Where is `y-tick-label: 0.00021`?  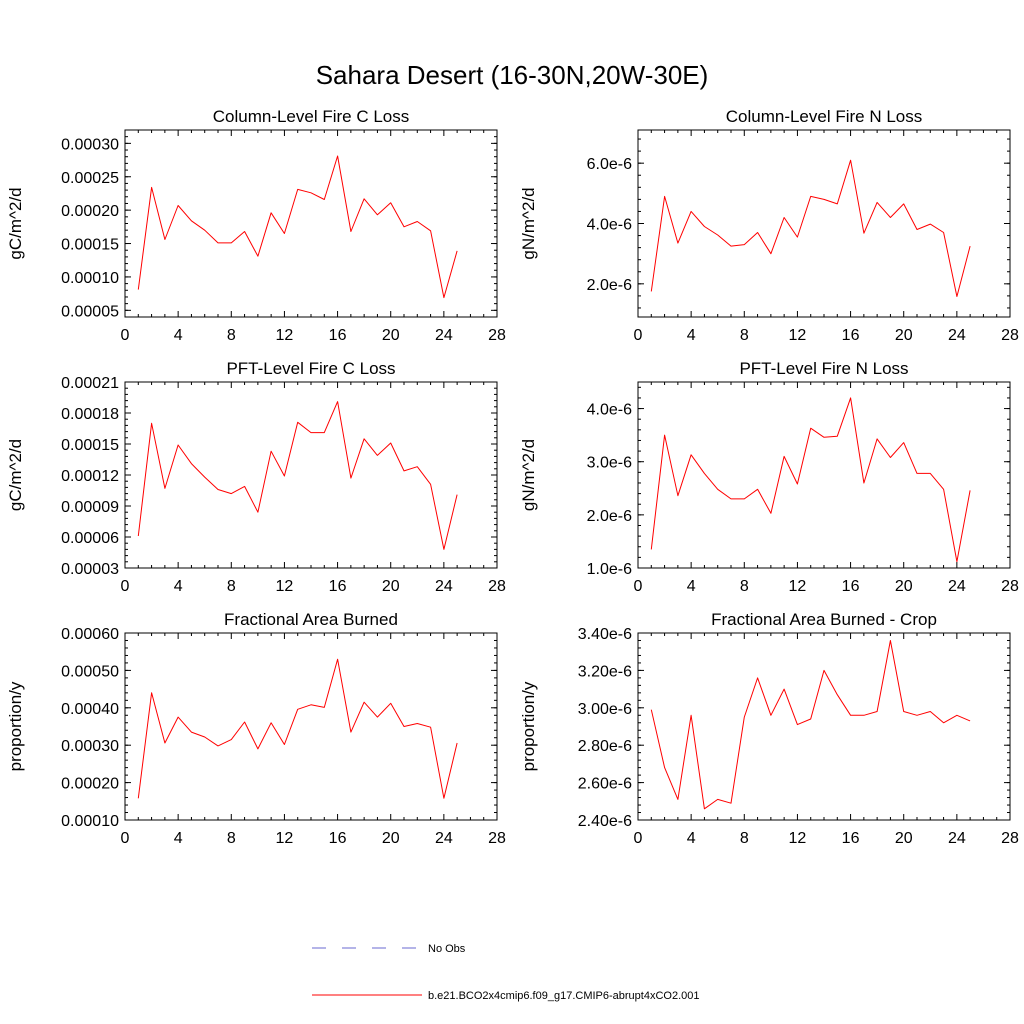
y-tick-label: 0.00021 is located at coordinates (90, 383).